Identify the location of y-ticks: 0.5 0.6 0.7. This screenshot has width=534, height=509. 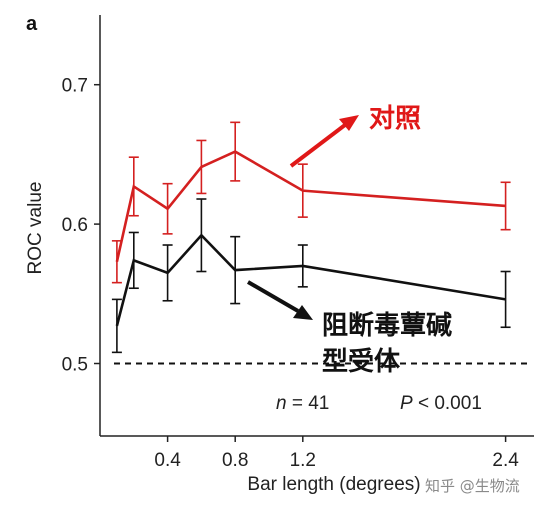
(81, 226).